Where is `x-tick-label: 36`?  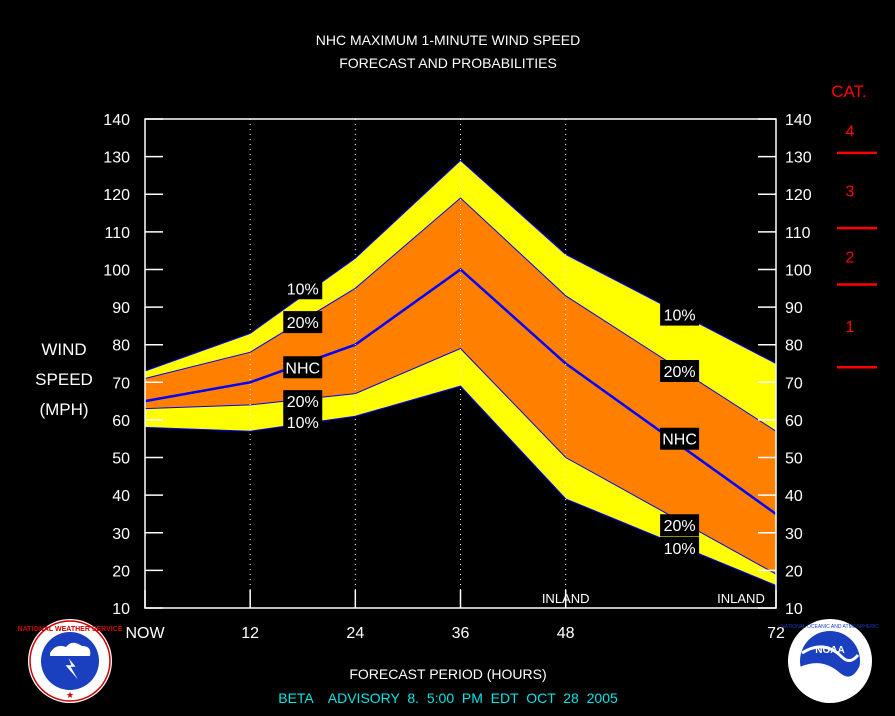 x-tick-label: 36 is located at coordinates (461, 633).